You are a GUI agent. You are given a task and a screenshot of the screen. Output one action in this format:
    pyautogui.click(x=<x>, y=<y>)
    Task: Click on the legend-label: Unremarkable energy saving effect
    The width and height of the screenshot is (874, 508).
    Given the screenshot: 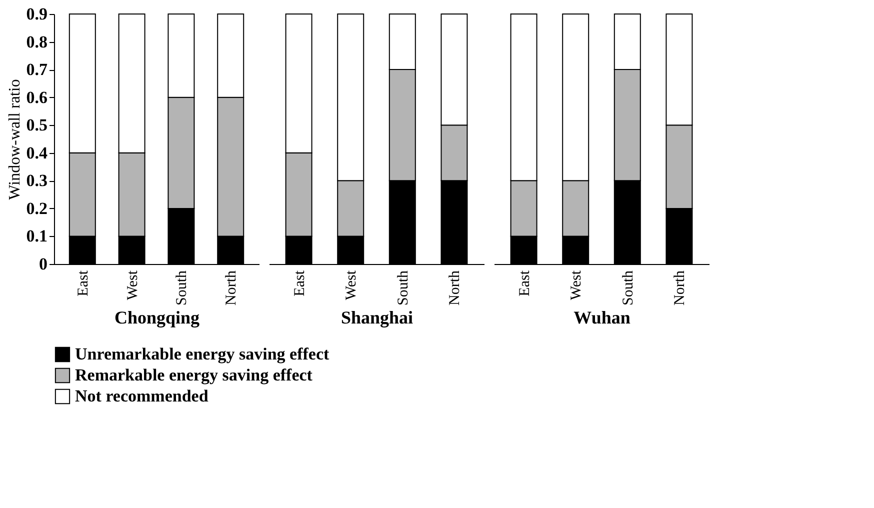 What is the action you would take?
    pyautogui.click(x=202, y=354)
    